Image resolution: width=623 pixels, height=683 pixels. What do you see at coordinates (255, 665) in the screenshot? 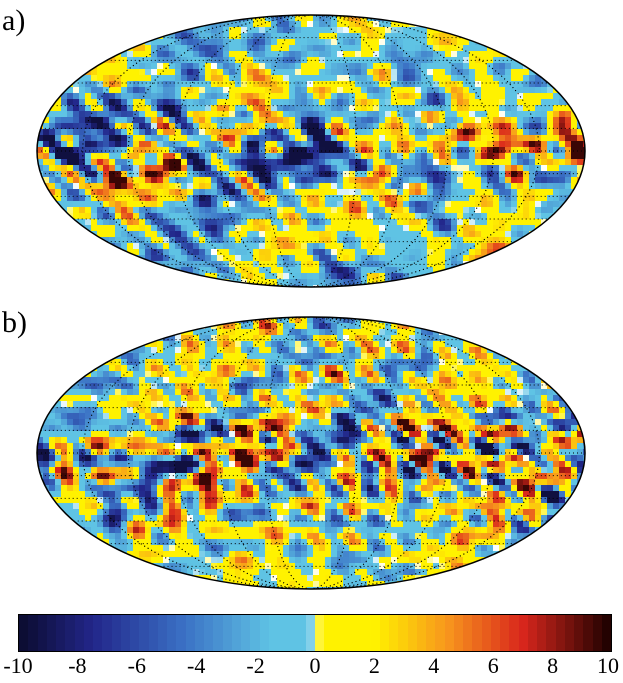
I see `colorbar-tick-label: -2` at bounding box center [255, 665].